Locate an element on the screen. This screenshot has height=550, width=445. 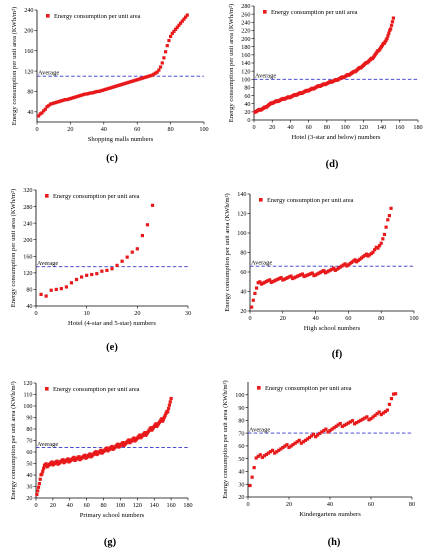
x-tick-label: 0 is located at coordinates (35, 505).